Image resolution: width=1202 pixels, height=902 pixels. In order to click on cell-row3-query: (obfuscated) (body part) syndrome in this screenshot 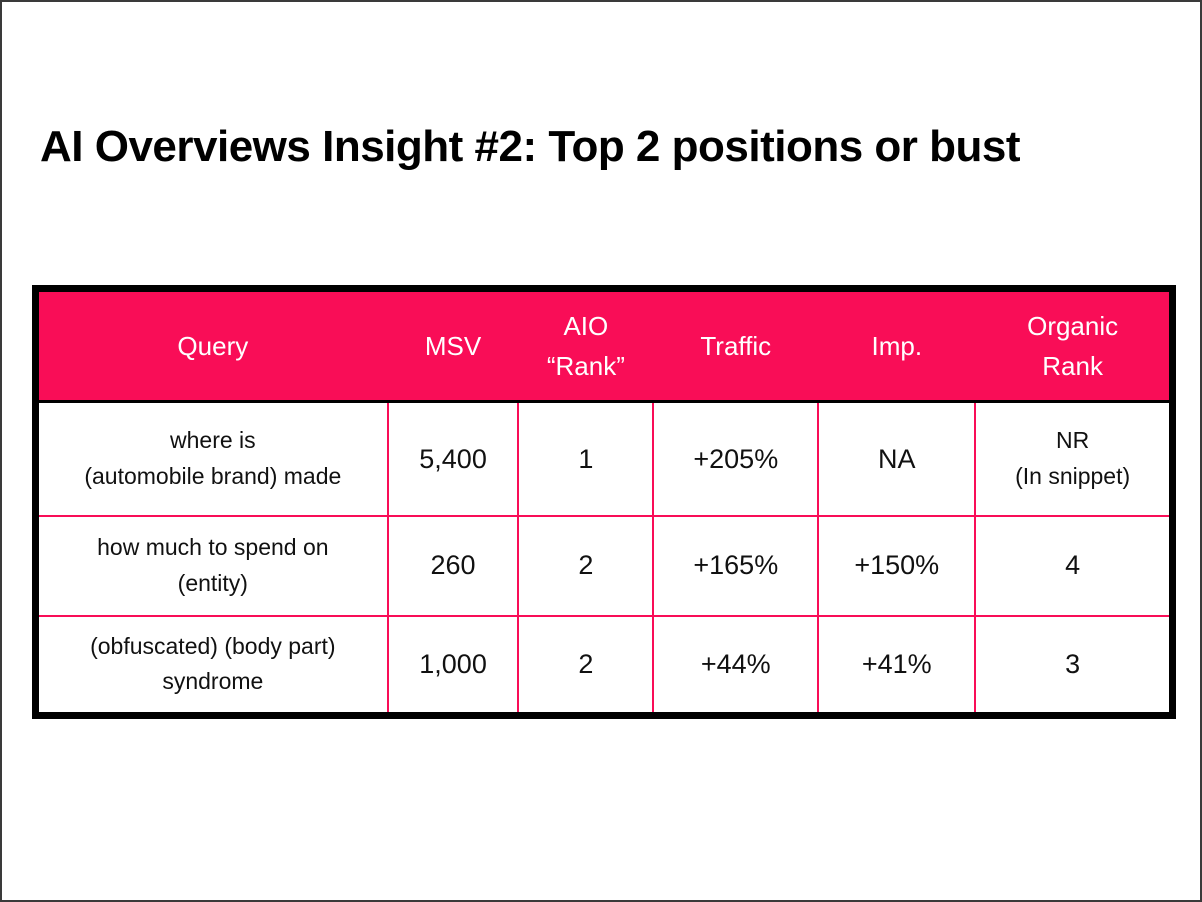, I will do `click(211, 665)`.